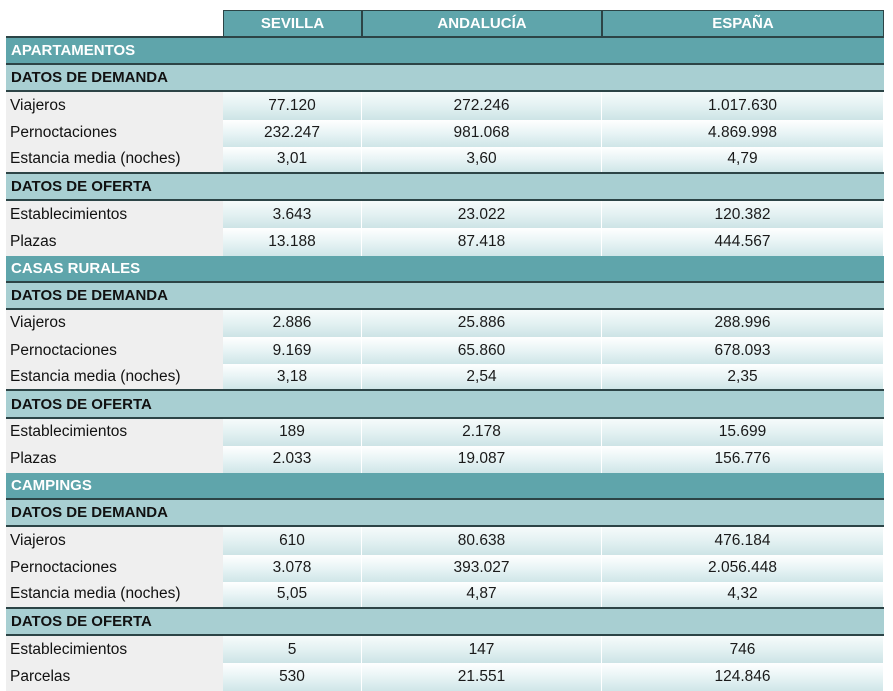  What do you see at coordinates (292, 459) in the screenshot?
I see `value-sevilla: 2.033` at bounding box center [292, 459].